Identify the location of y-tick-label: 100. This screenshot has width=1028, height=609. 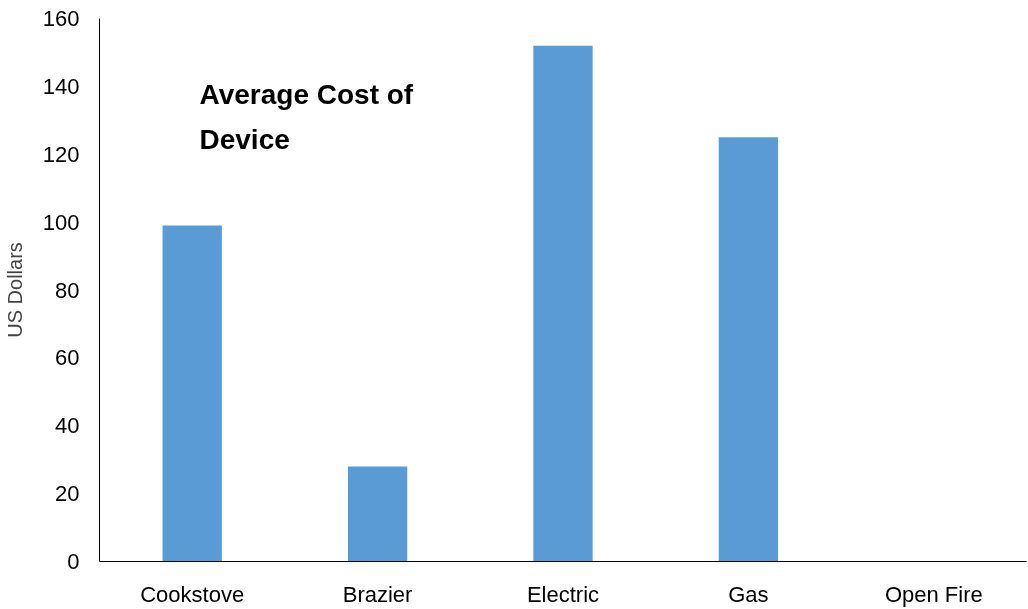
(61, 222).